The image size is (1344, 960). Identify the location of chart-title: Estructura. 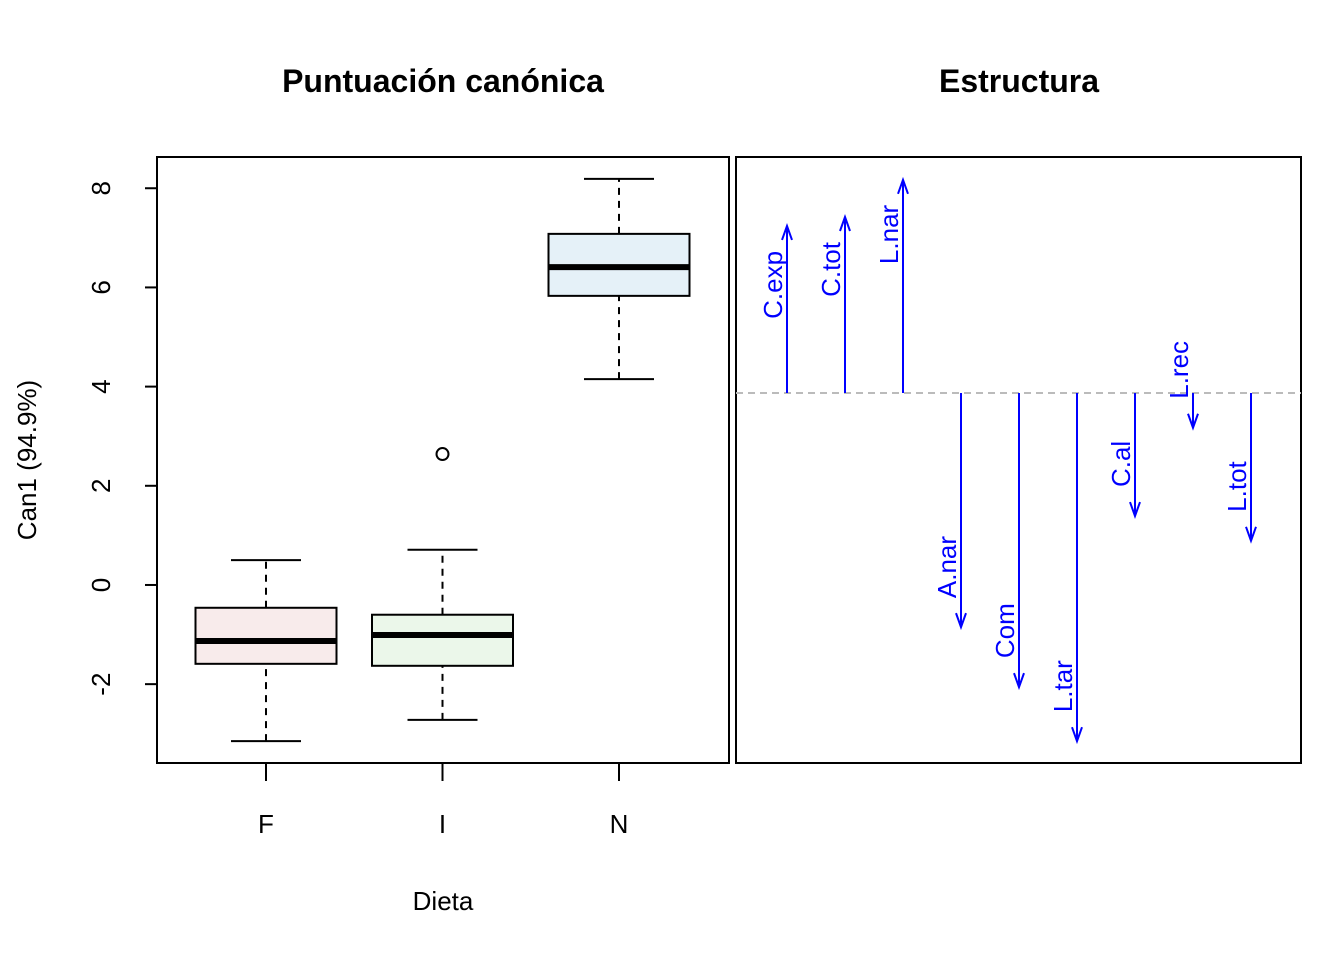
(1019, 81).